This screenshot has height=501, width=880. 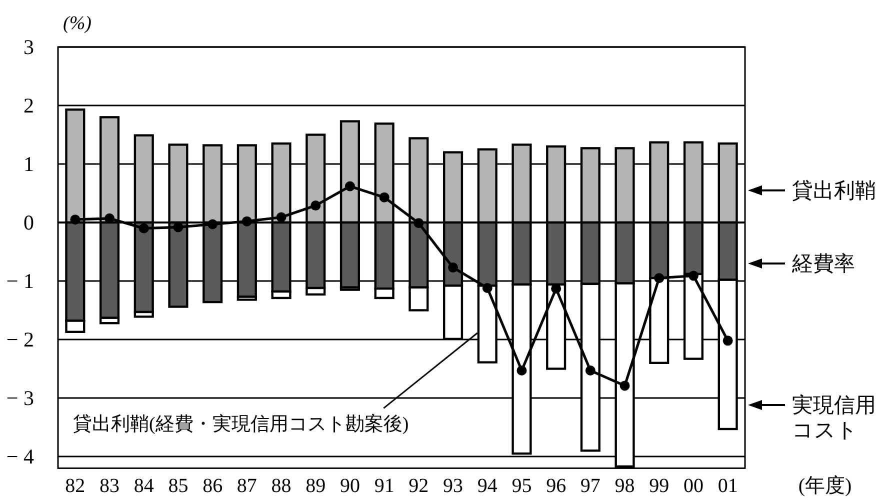 I want to click on x-tick-label: 01, so click(x=728, y=486).